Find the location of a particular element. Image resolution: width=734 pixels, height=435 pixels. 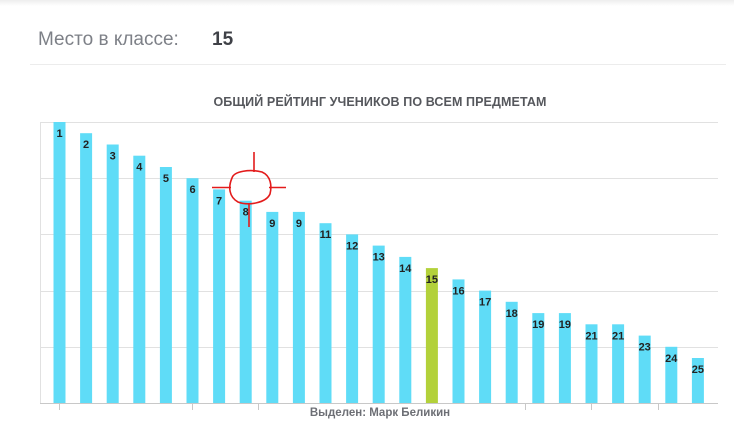

bar-rank-label: 11 is located at coordinates (326, 235).